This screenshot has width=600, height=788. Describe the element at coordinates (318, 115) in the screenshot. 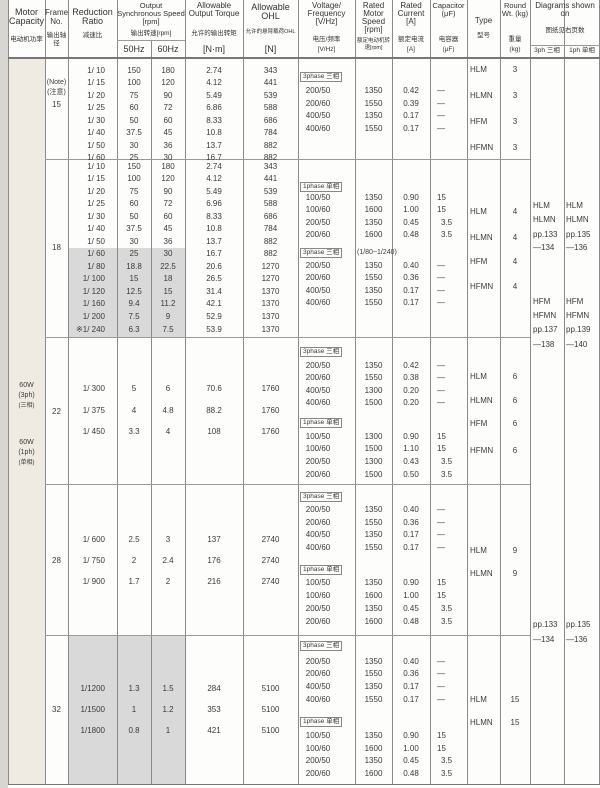

I see `voltage-frequency: 400/50` at that location.